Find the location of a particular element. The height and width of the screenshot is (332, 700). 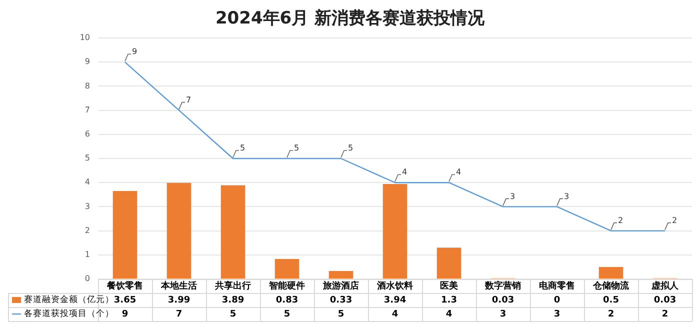

y-tick-label: 5 is located at coordinates (87, 158).